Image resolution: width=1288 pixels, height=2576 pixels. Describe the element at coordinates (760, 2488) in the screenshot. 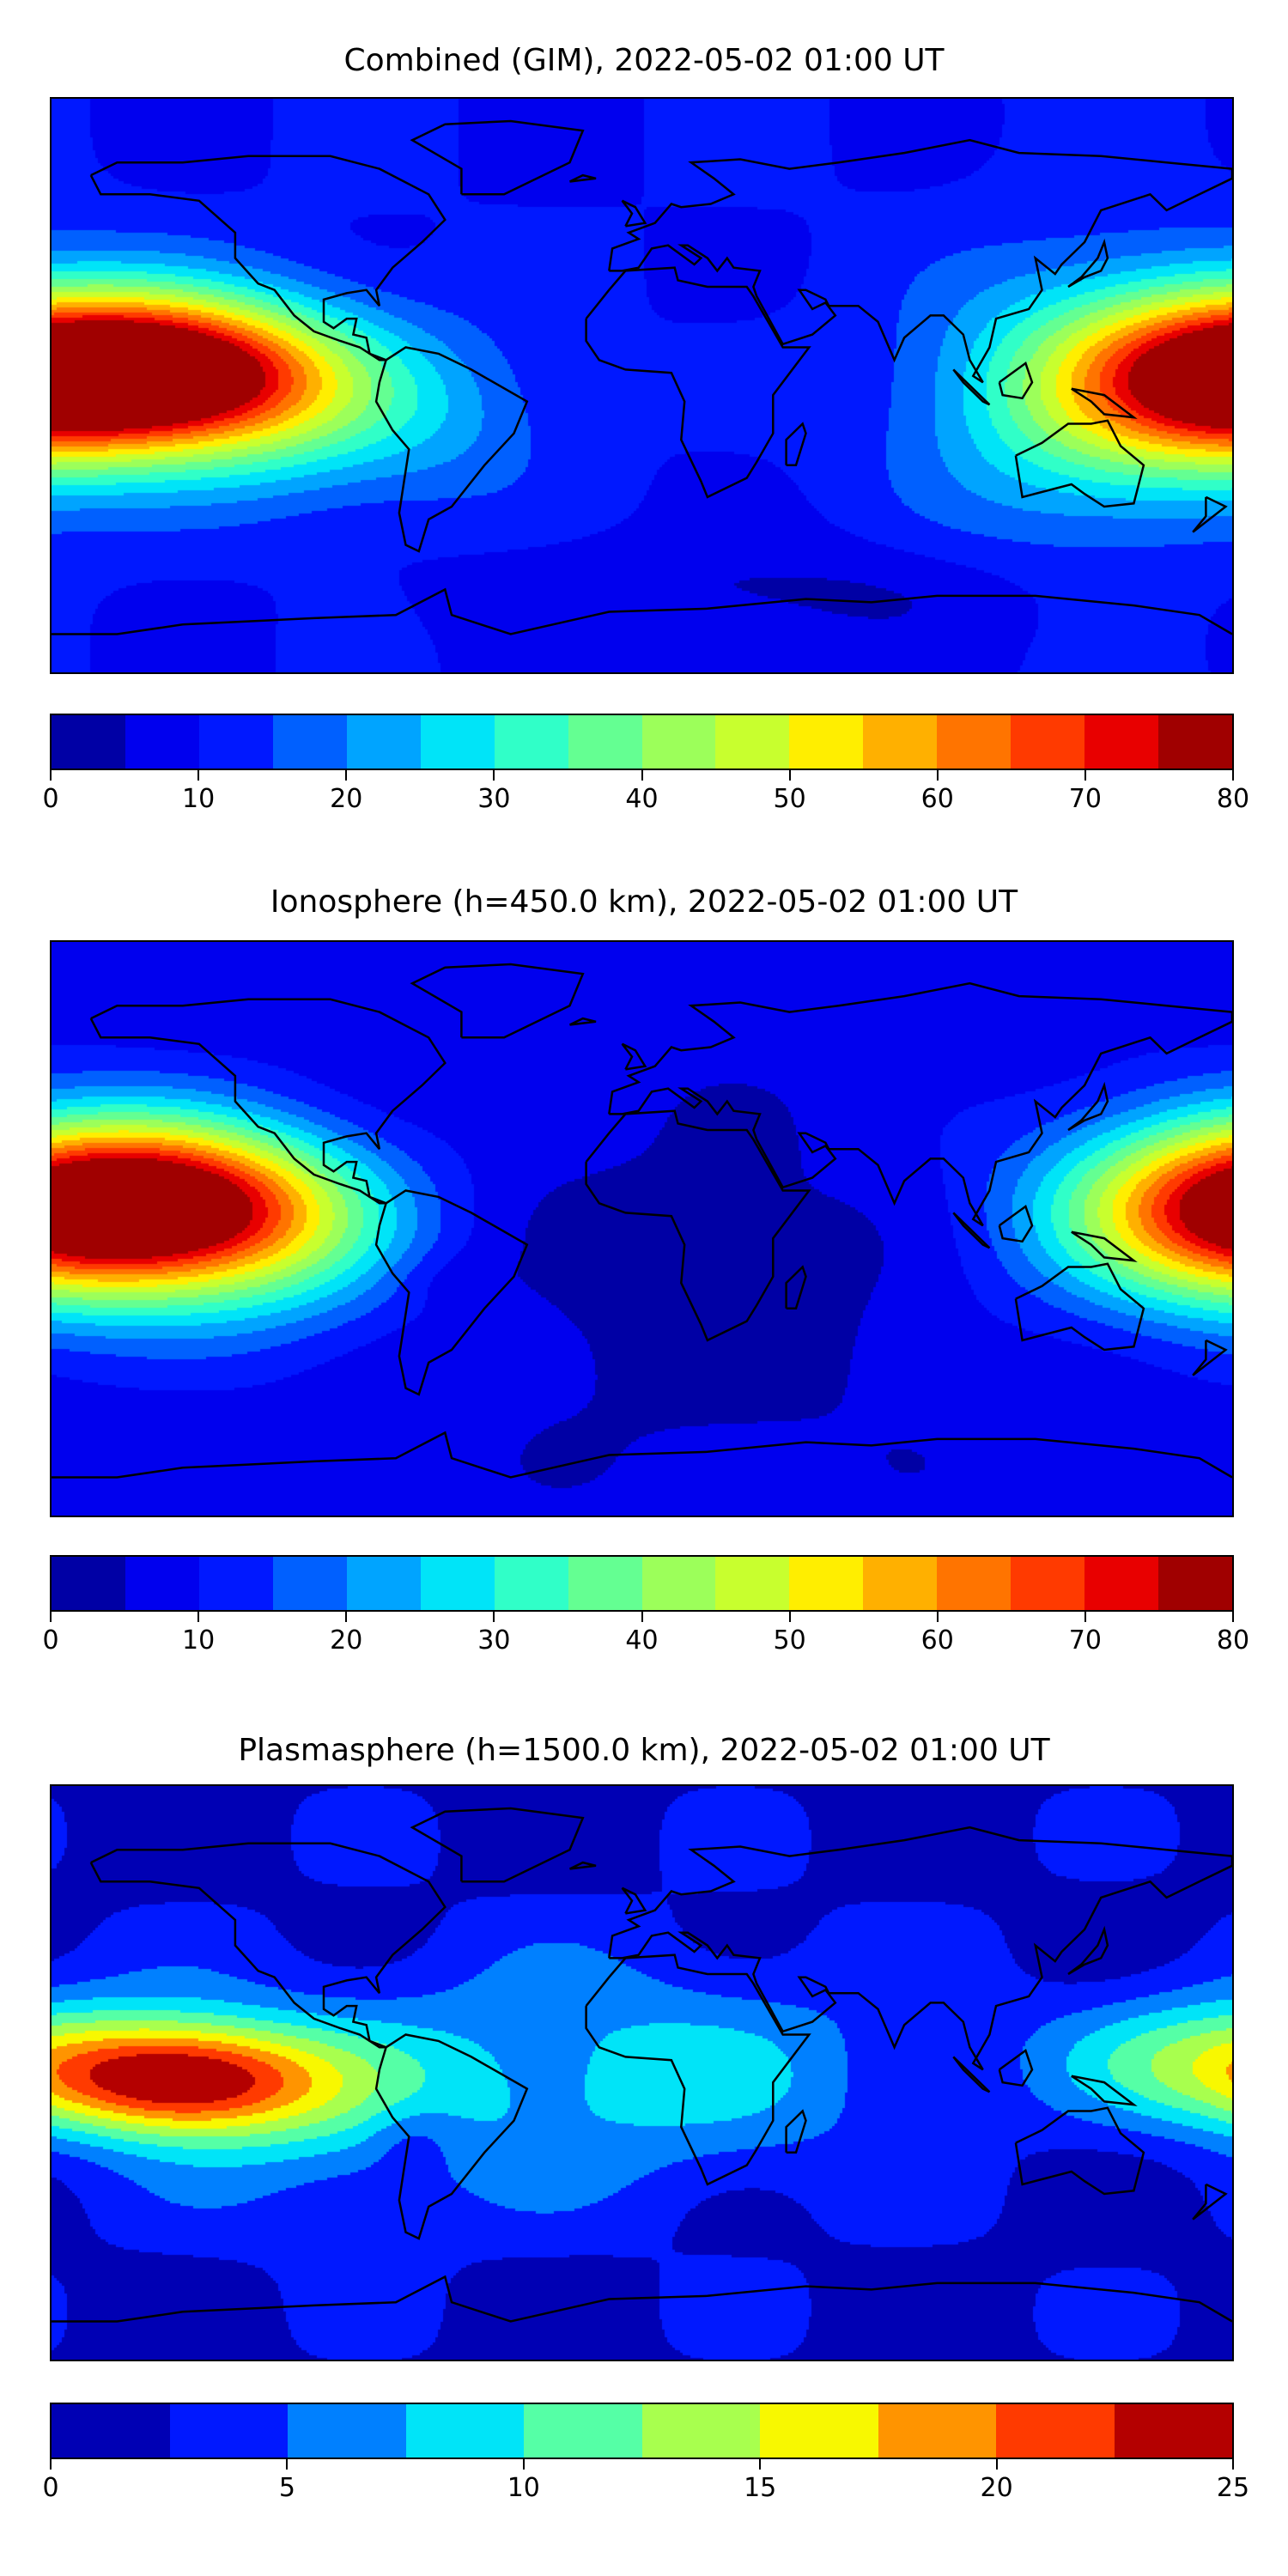

I see `colorbar-tick-label: 15` at that location.